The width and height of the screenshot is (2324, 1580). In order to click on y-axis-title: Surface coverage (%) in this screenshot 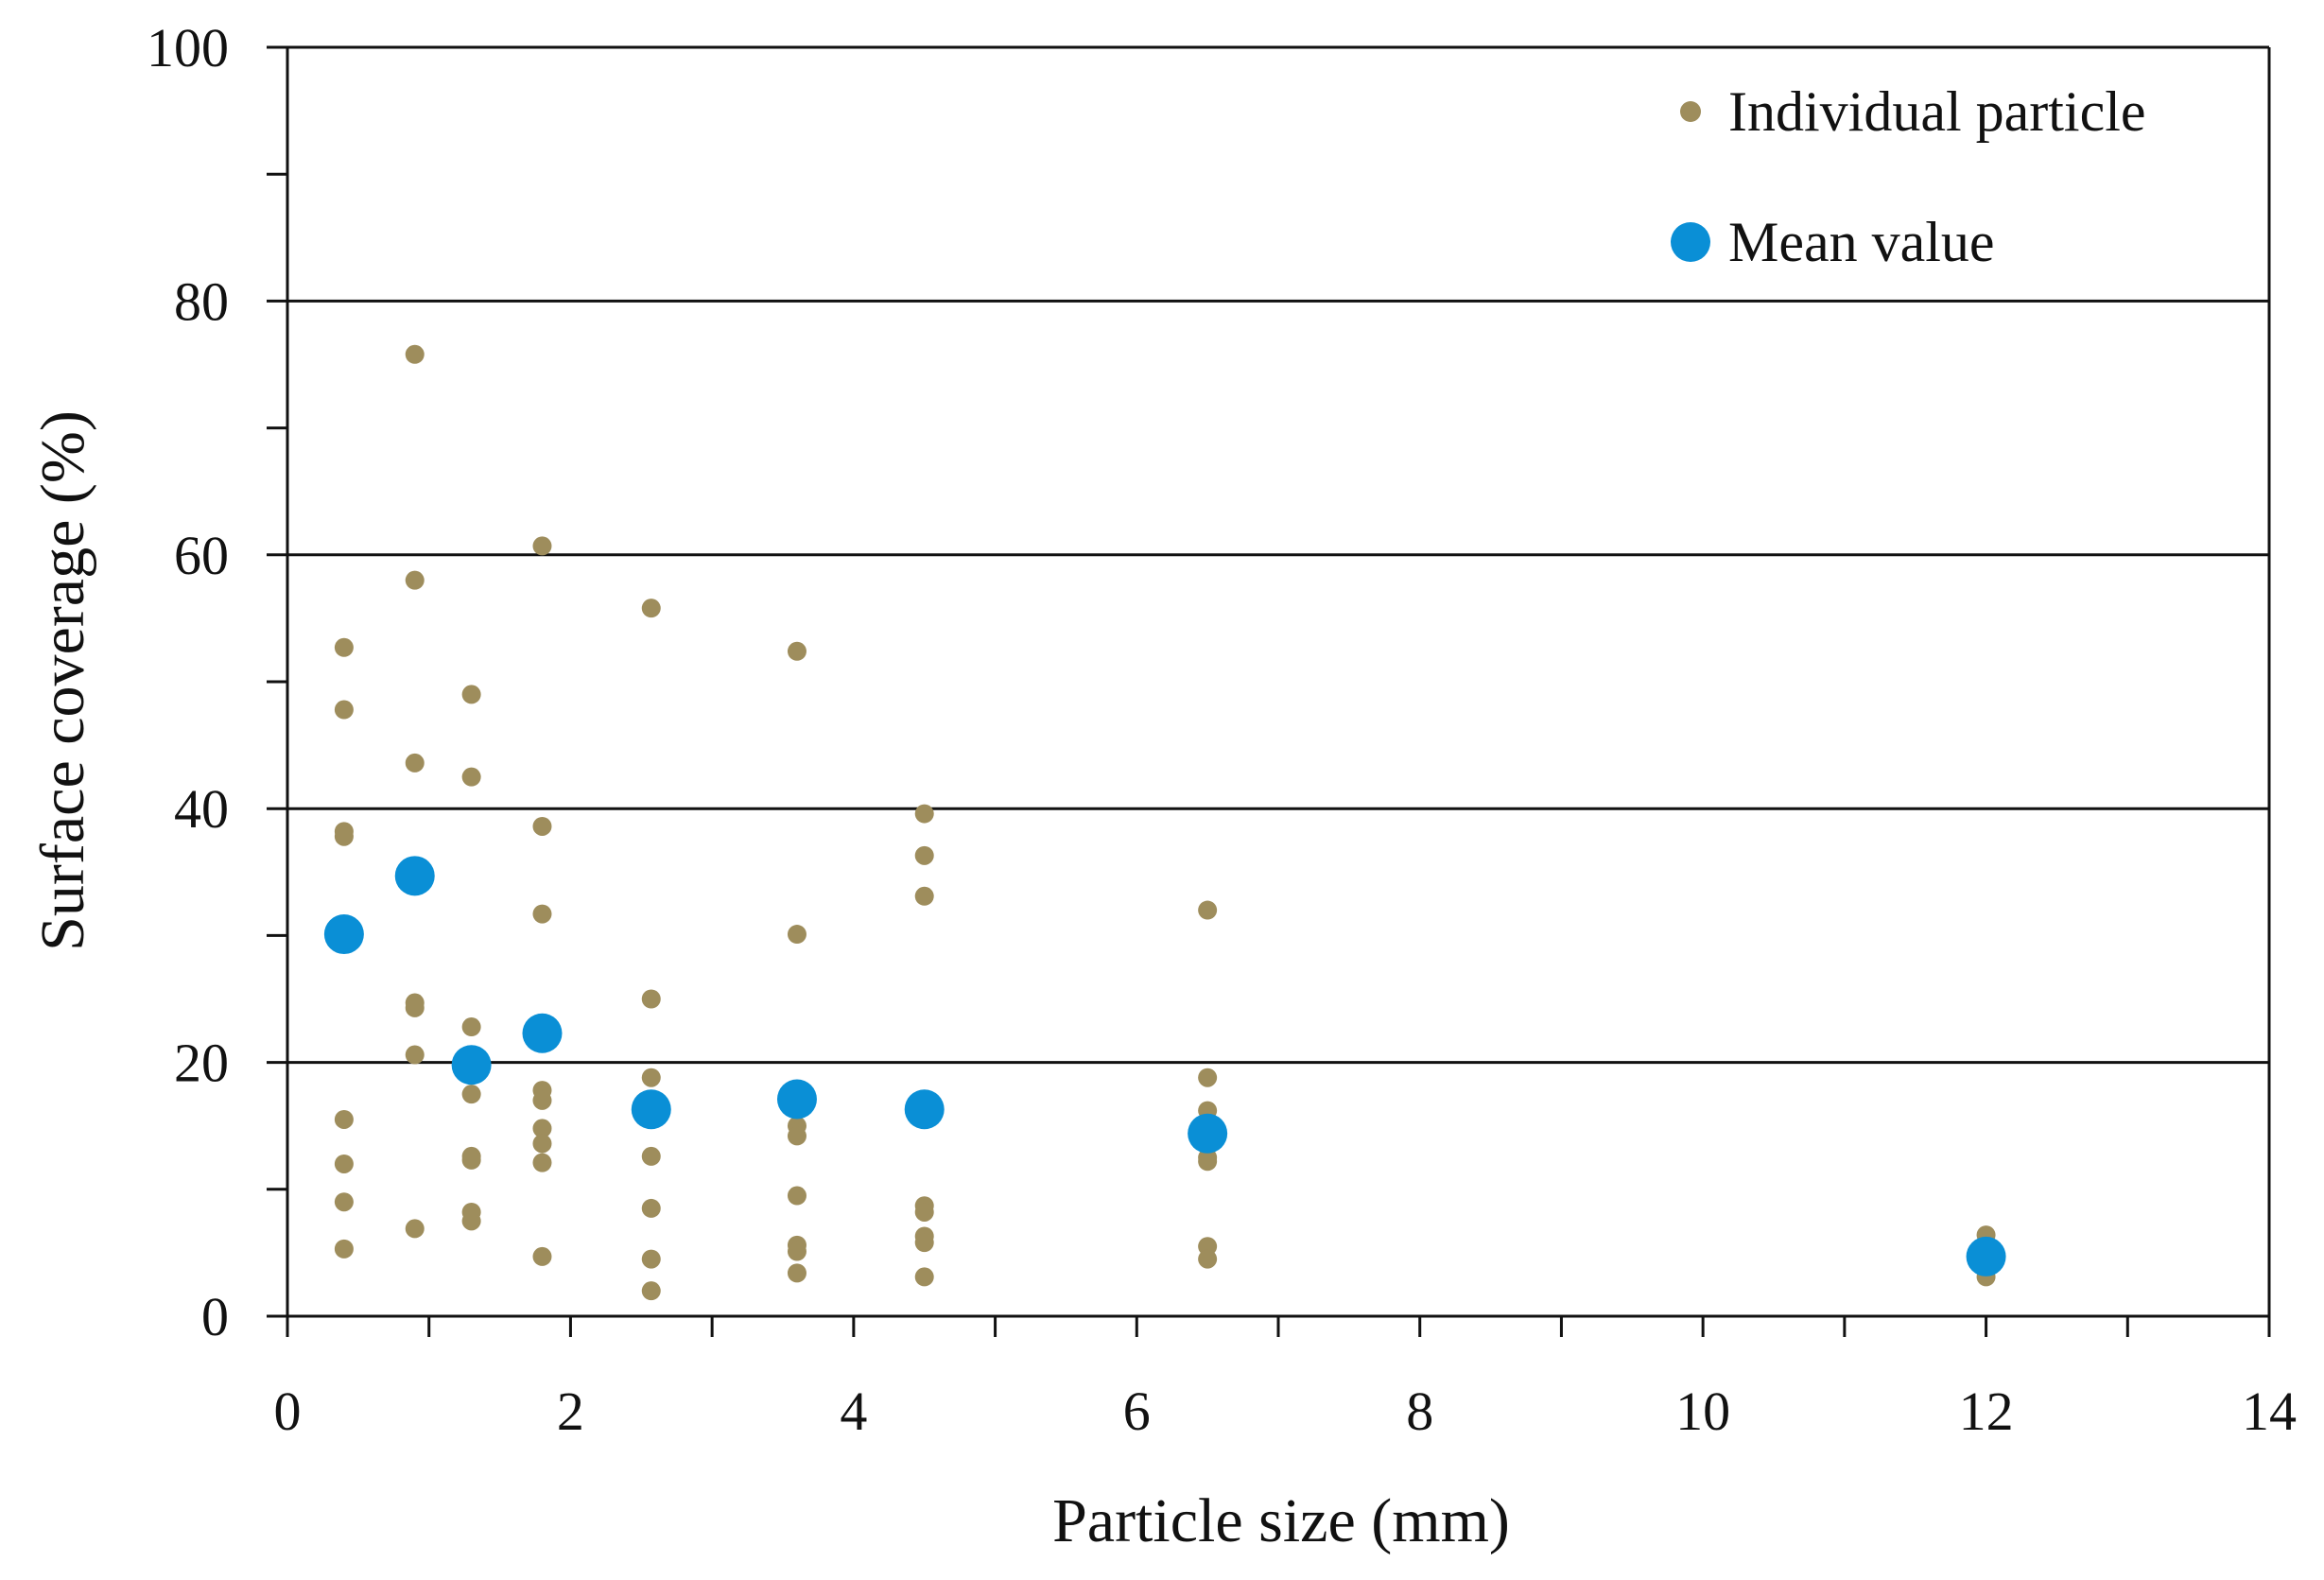, I will do `click(62, 680)`.